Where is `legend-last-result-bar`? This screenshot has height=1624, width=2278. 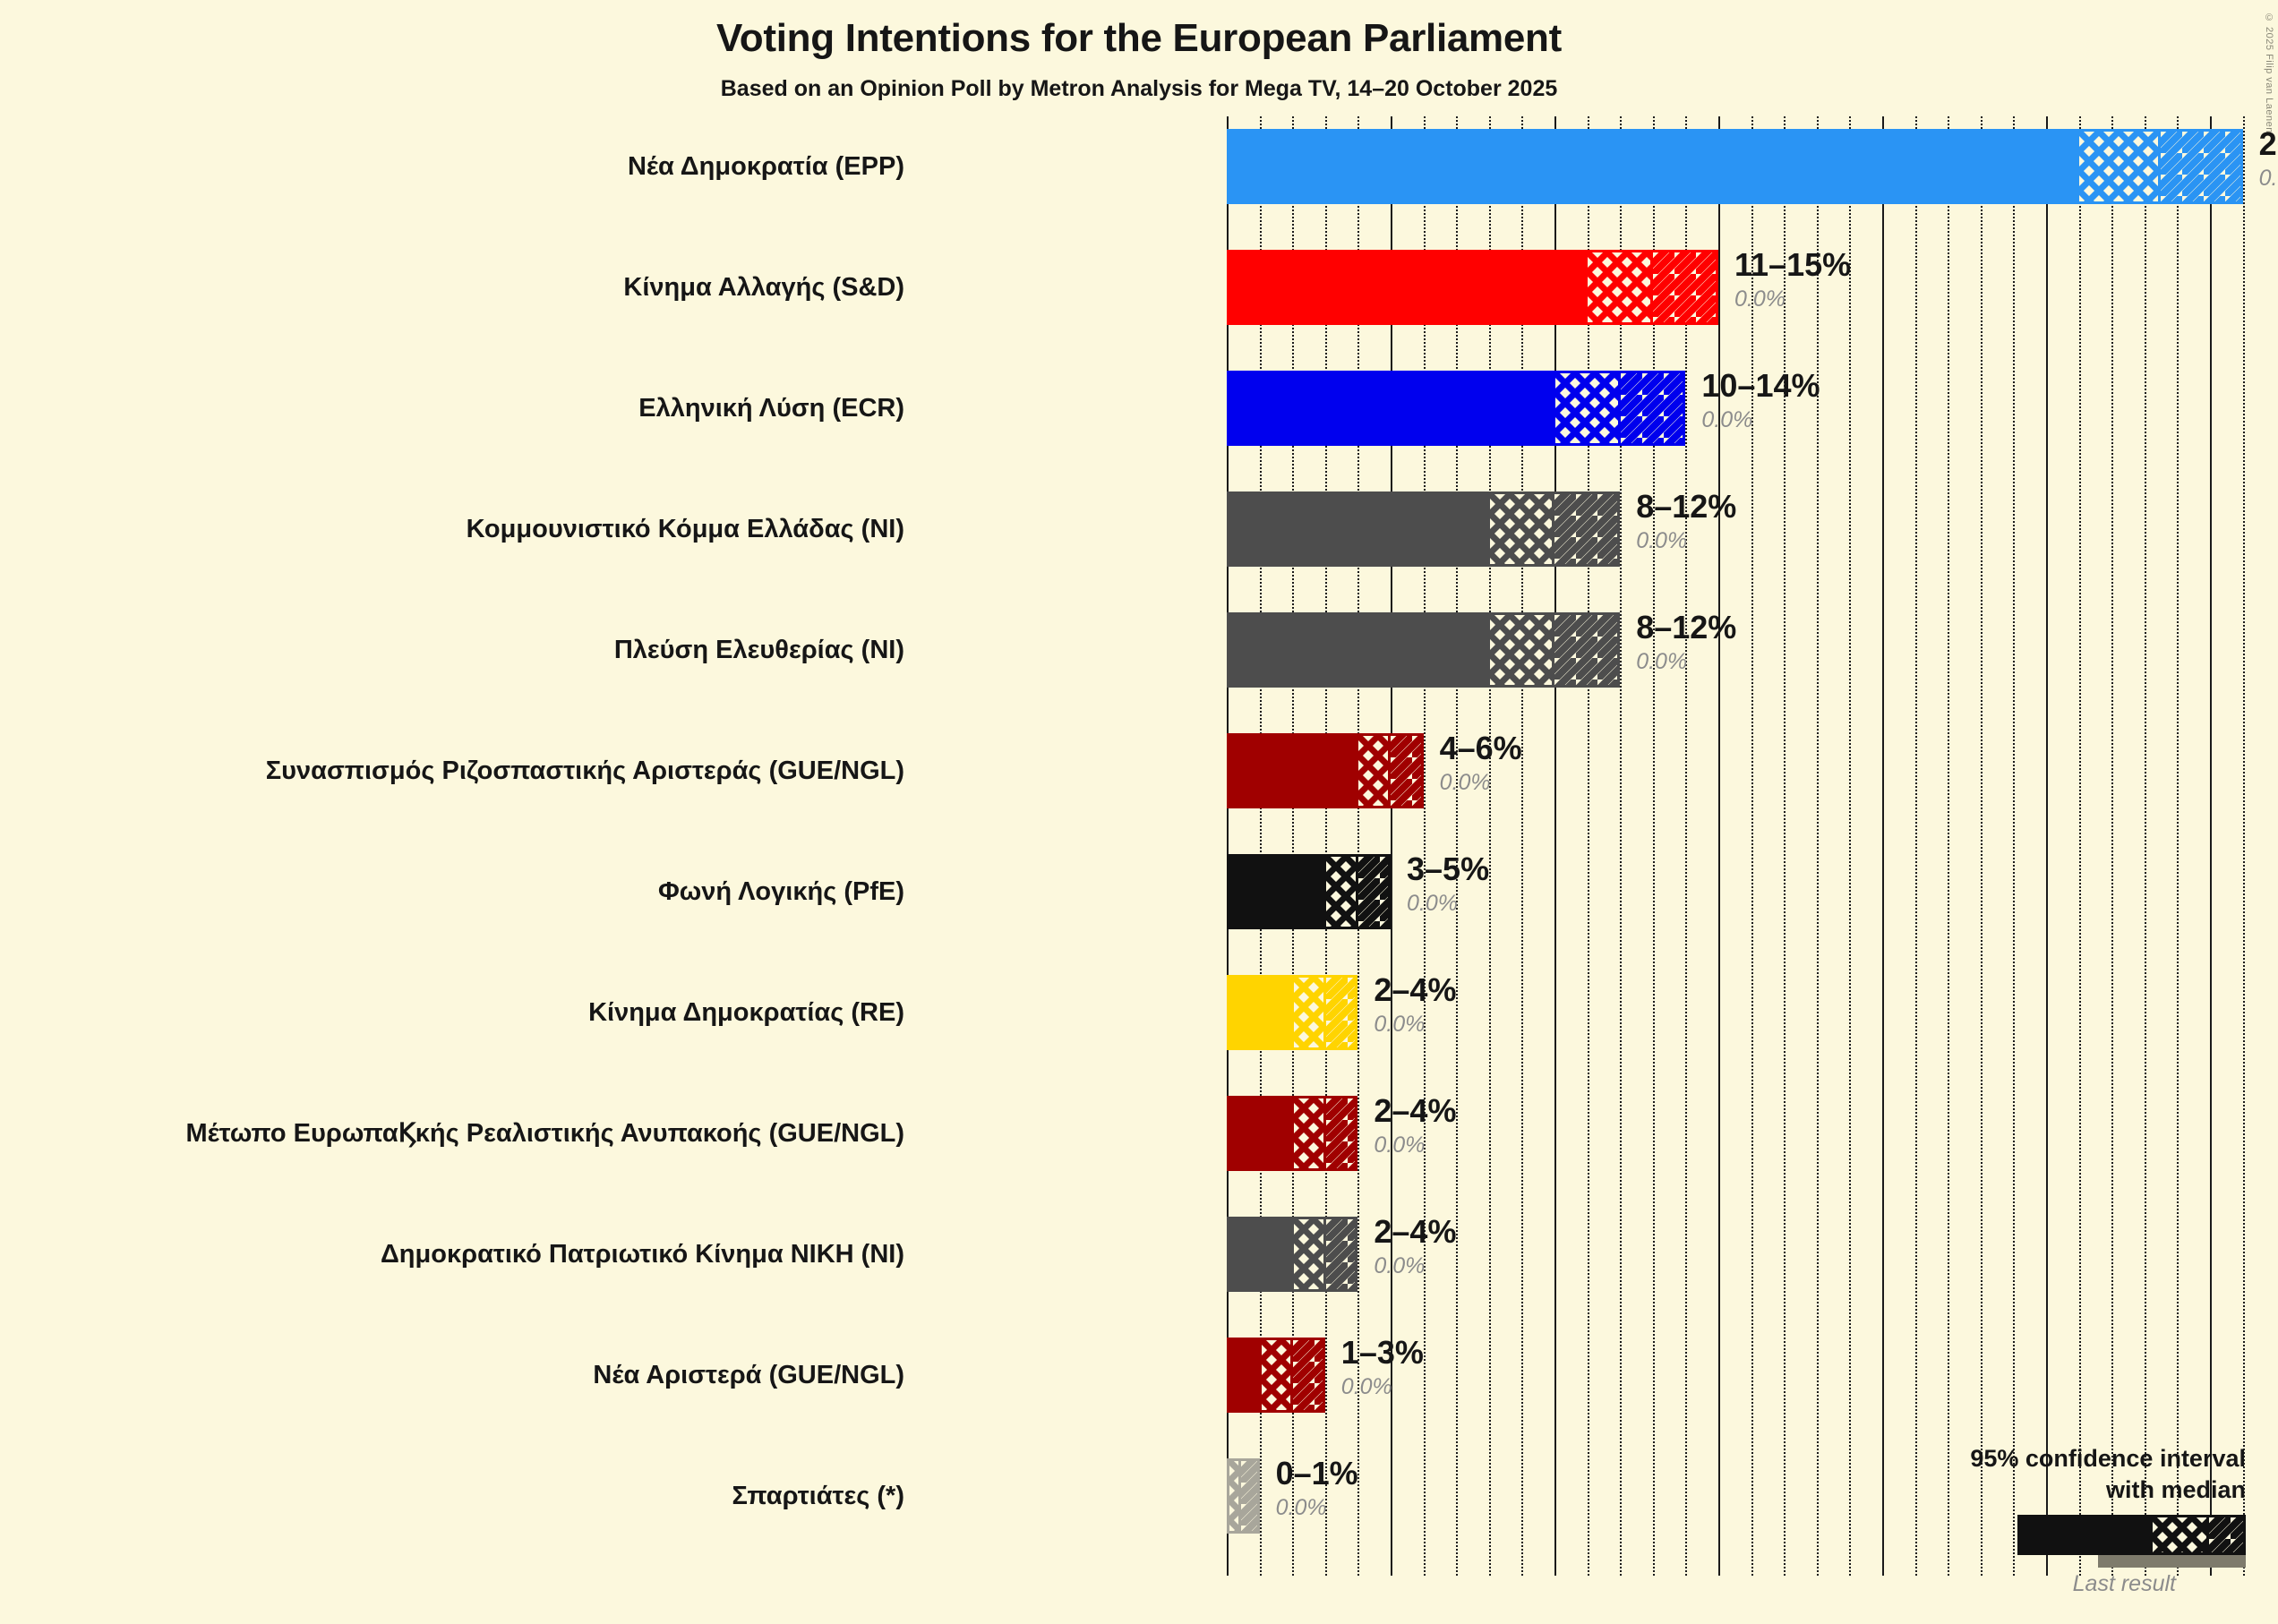
legend-last-result-bar is located at coordinates (2172, 1561).